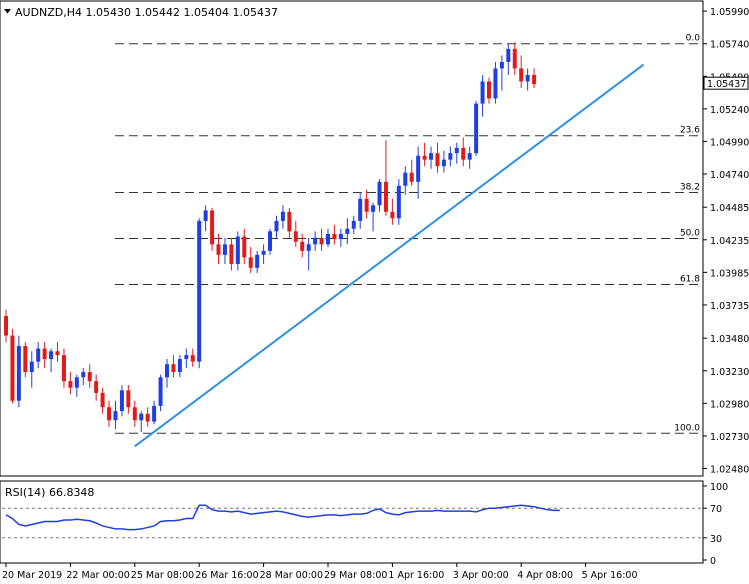 This screenshot has height=584, width=749. What do you see at coordinates (729, 175) in the screenshot?
I see `price-tick-label: 1.04740` at bounding box center [729, 175].